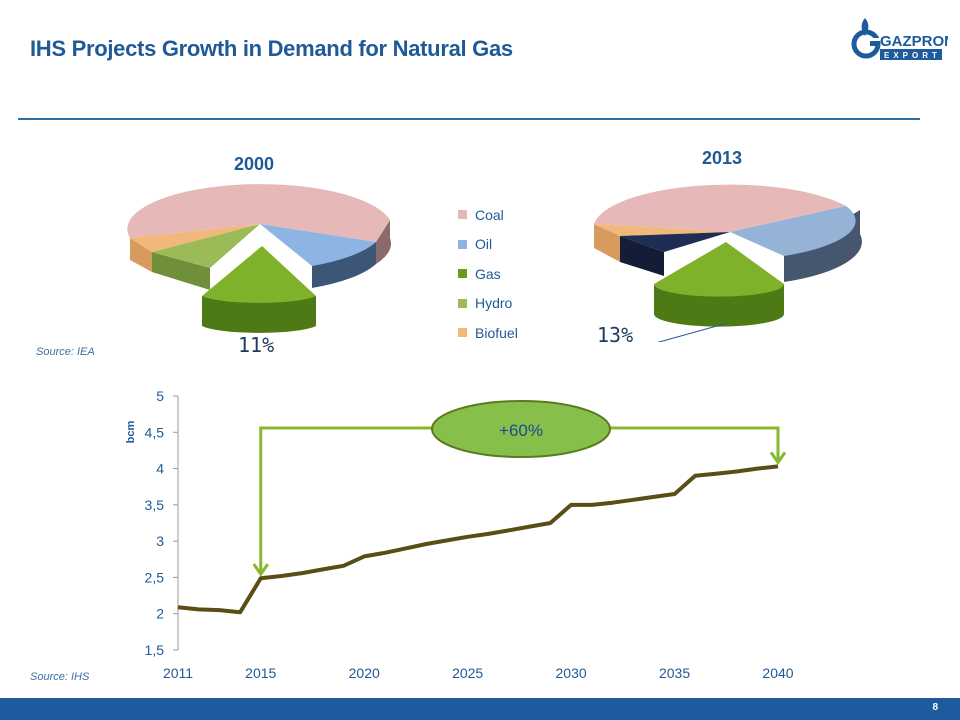 The image size is (960, 720). What do you see at coordinates (141, 255) in the screenshot?
I see `pie-2000-biofuel-side` at bounding box center [141, 255].